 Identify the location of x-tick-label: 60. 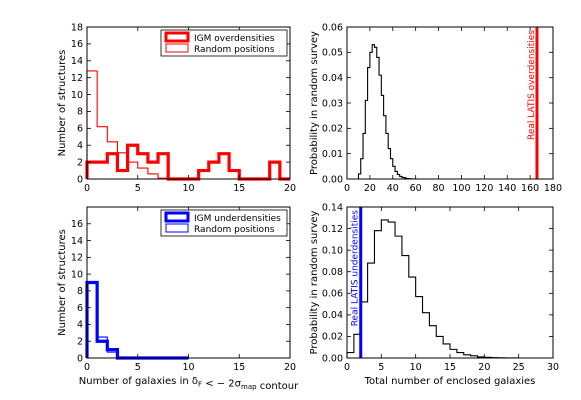
(416, 188).